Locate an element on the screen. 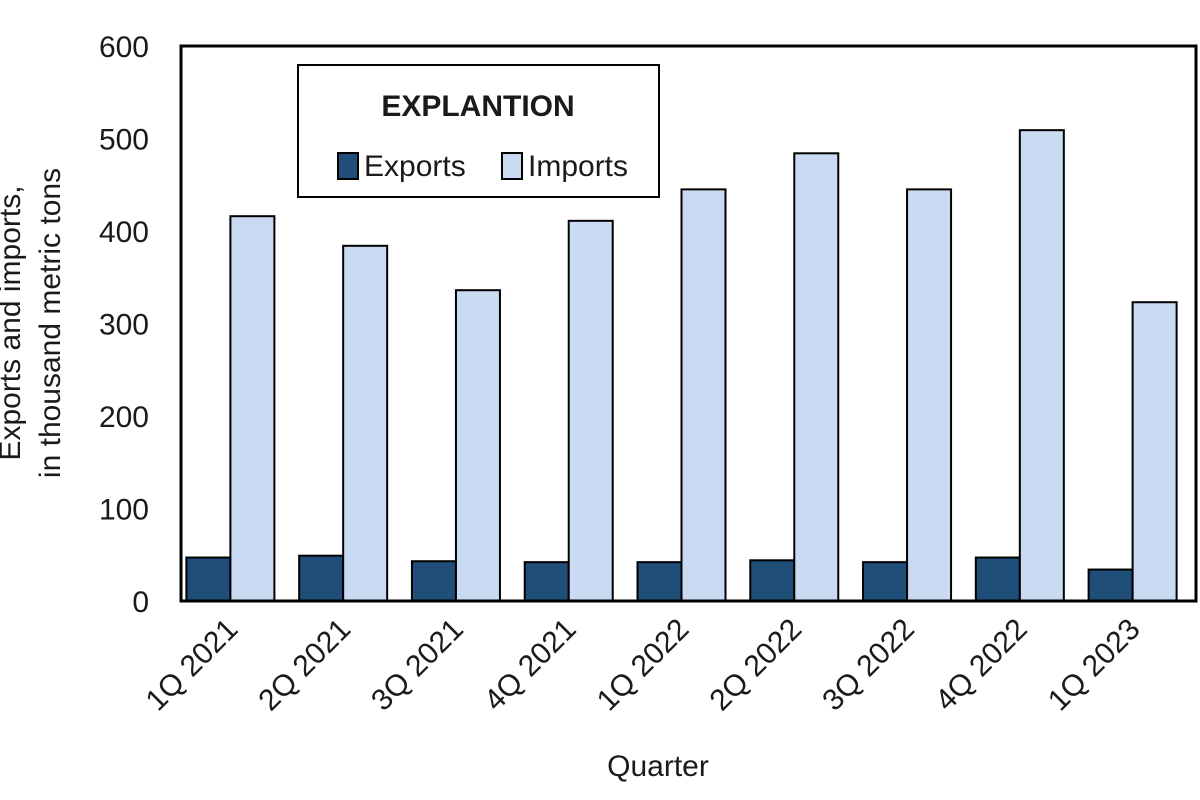 Image resolution: width=1200 pixels, height=800 pixels. y-axis: 0 100 200 300 400 500 600 is located at coordinates (124, 325).